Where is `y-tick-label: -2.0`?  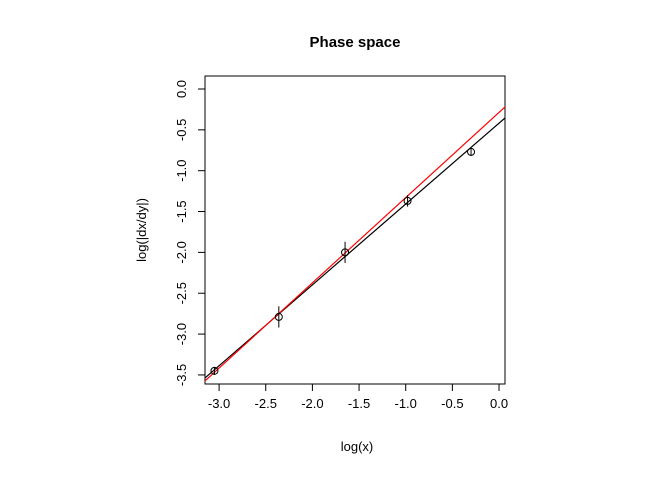
y-tick-label: -2.0 is located at coordinates (181, 252).